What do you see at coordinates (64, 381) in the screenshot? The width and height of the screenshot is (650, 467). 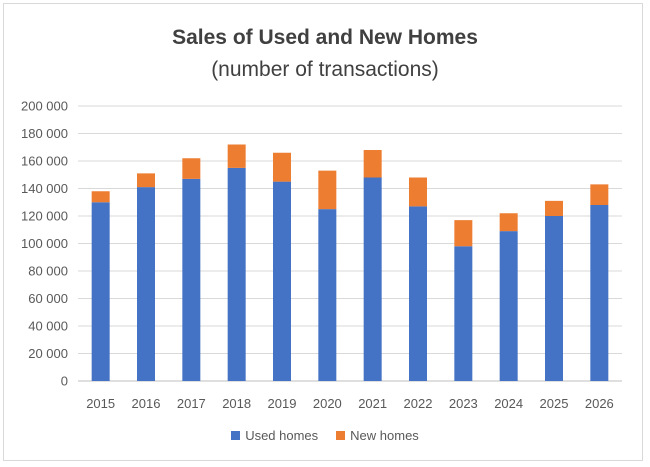 I see `y-tick-label: 0` at bounding box center [64, 381].